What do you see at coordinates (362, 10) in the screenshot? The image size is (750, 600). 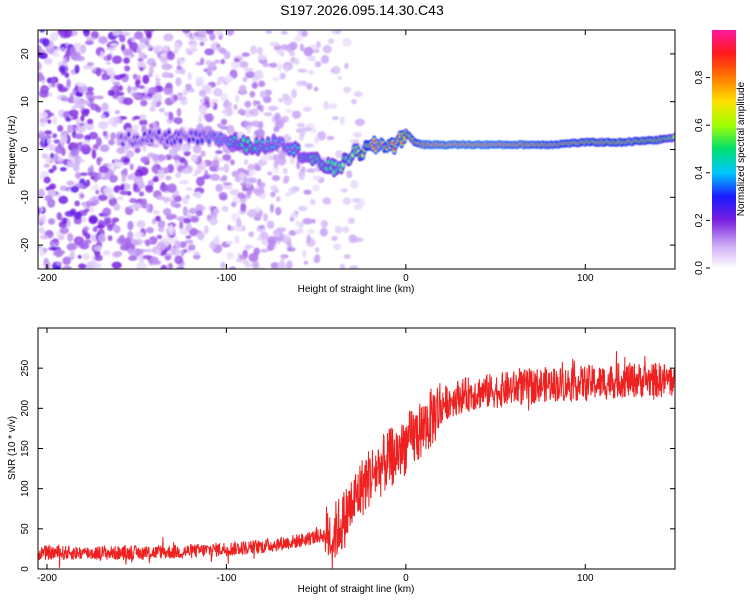 I see `figure-title: S197.2026.095.14.30.C43` at bounding box center [362, 10].